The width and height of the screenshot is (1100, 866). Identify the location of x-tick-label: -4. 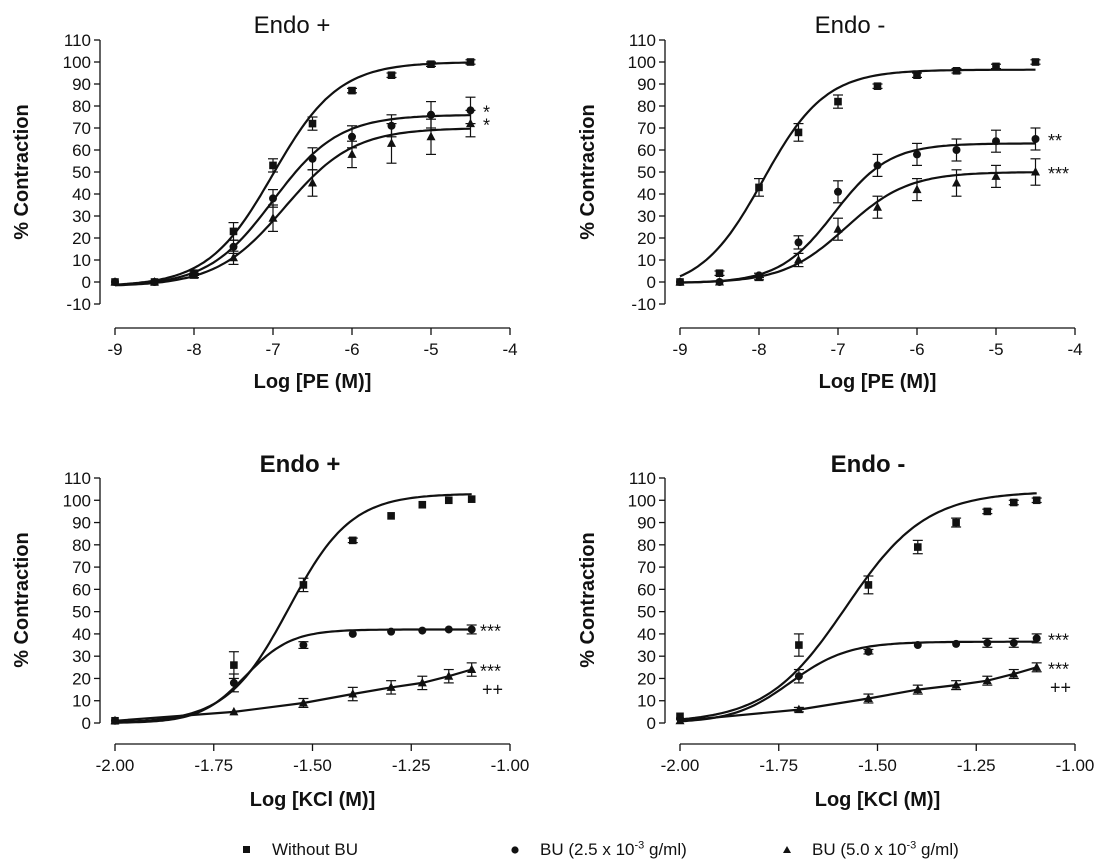
(509, 349).